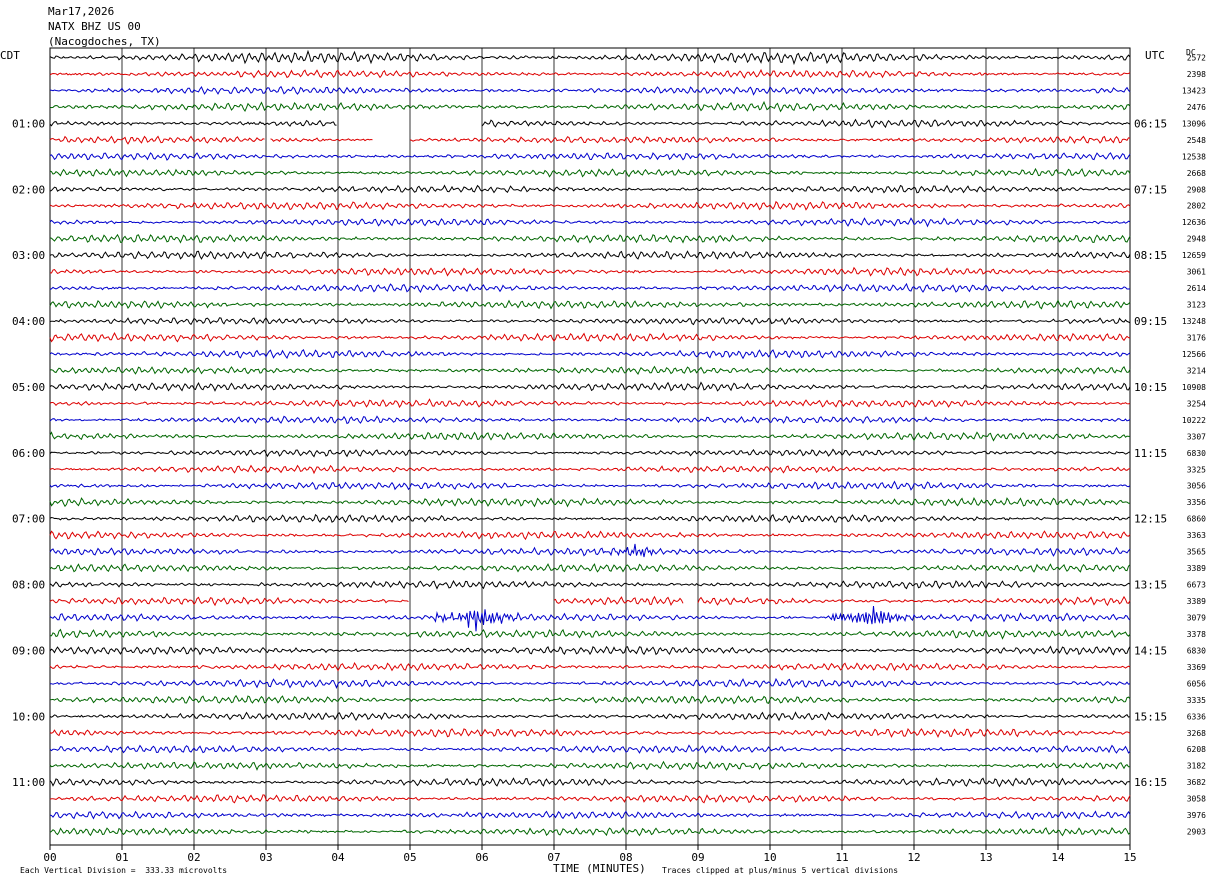  What do you see at coordinates (1196, 617) in the screenshot?
I see `dc-offset-label: 3079` at bounding box center [1196, 617].